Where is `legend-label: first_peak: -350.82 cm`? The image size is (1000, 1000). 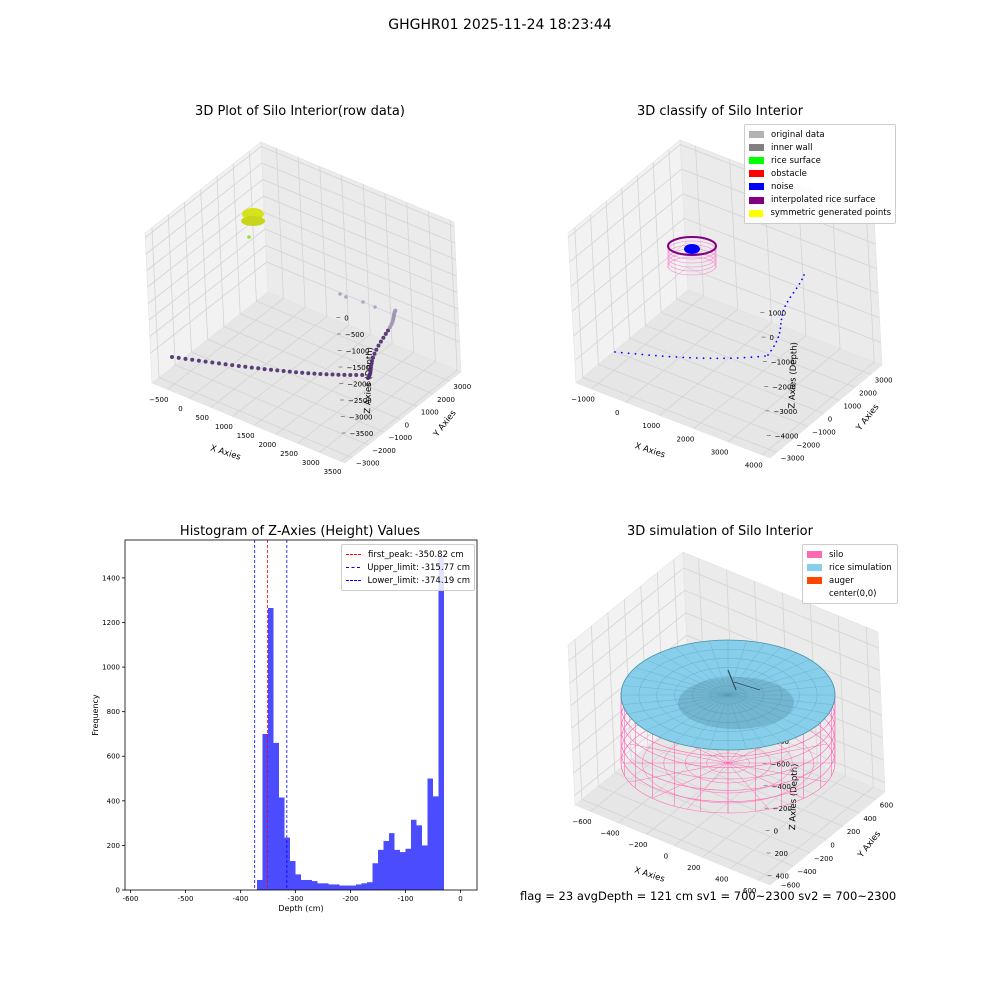
legend-label: first_peak: -350.82 cm is located at coordinates (416, 554).